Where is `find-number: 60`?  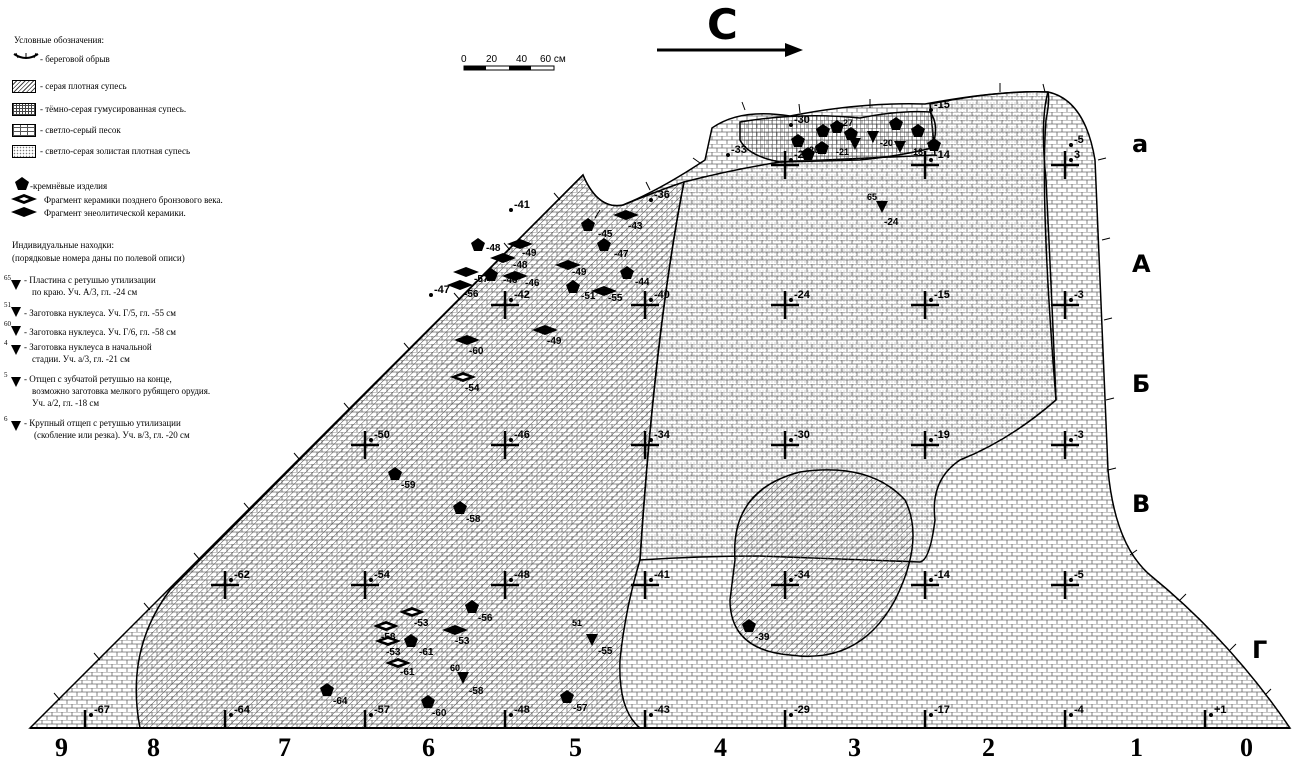 find-number: 60 is located at coordinates (7, 324).